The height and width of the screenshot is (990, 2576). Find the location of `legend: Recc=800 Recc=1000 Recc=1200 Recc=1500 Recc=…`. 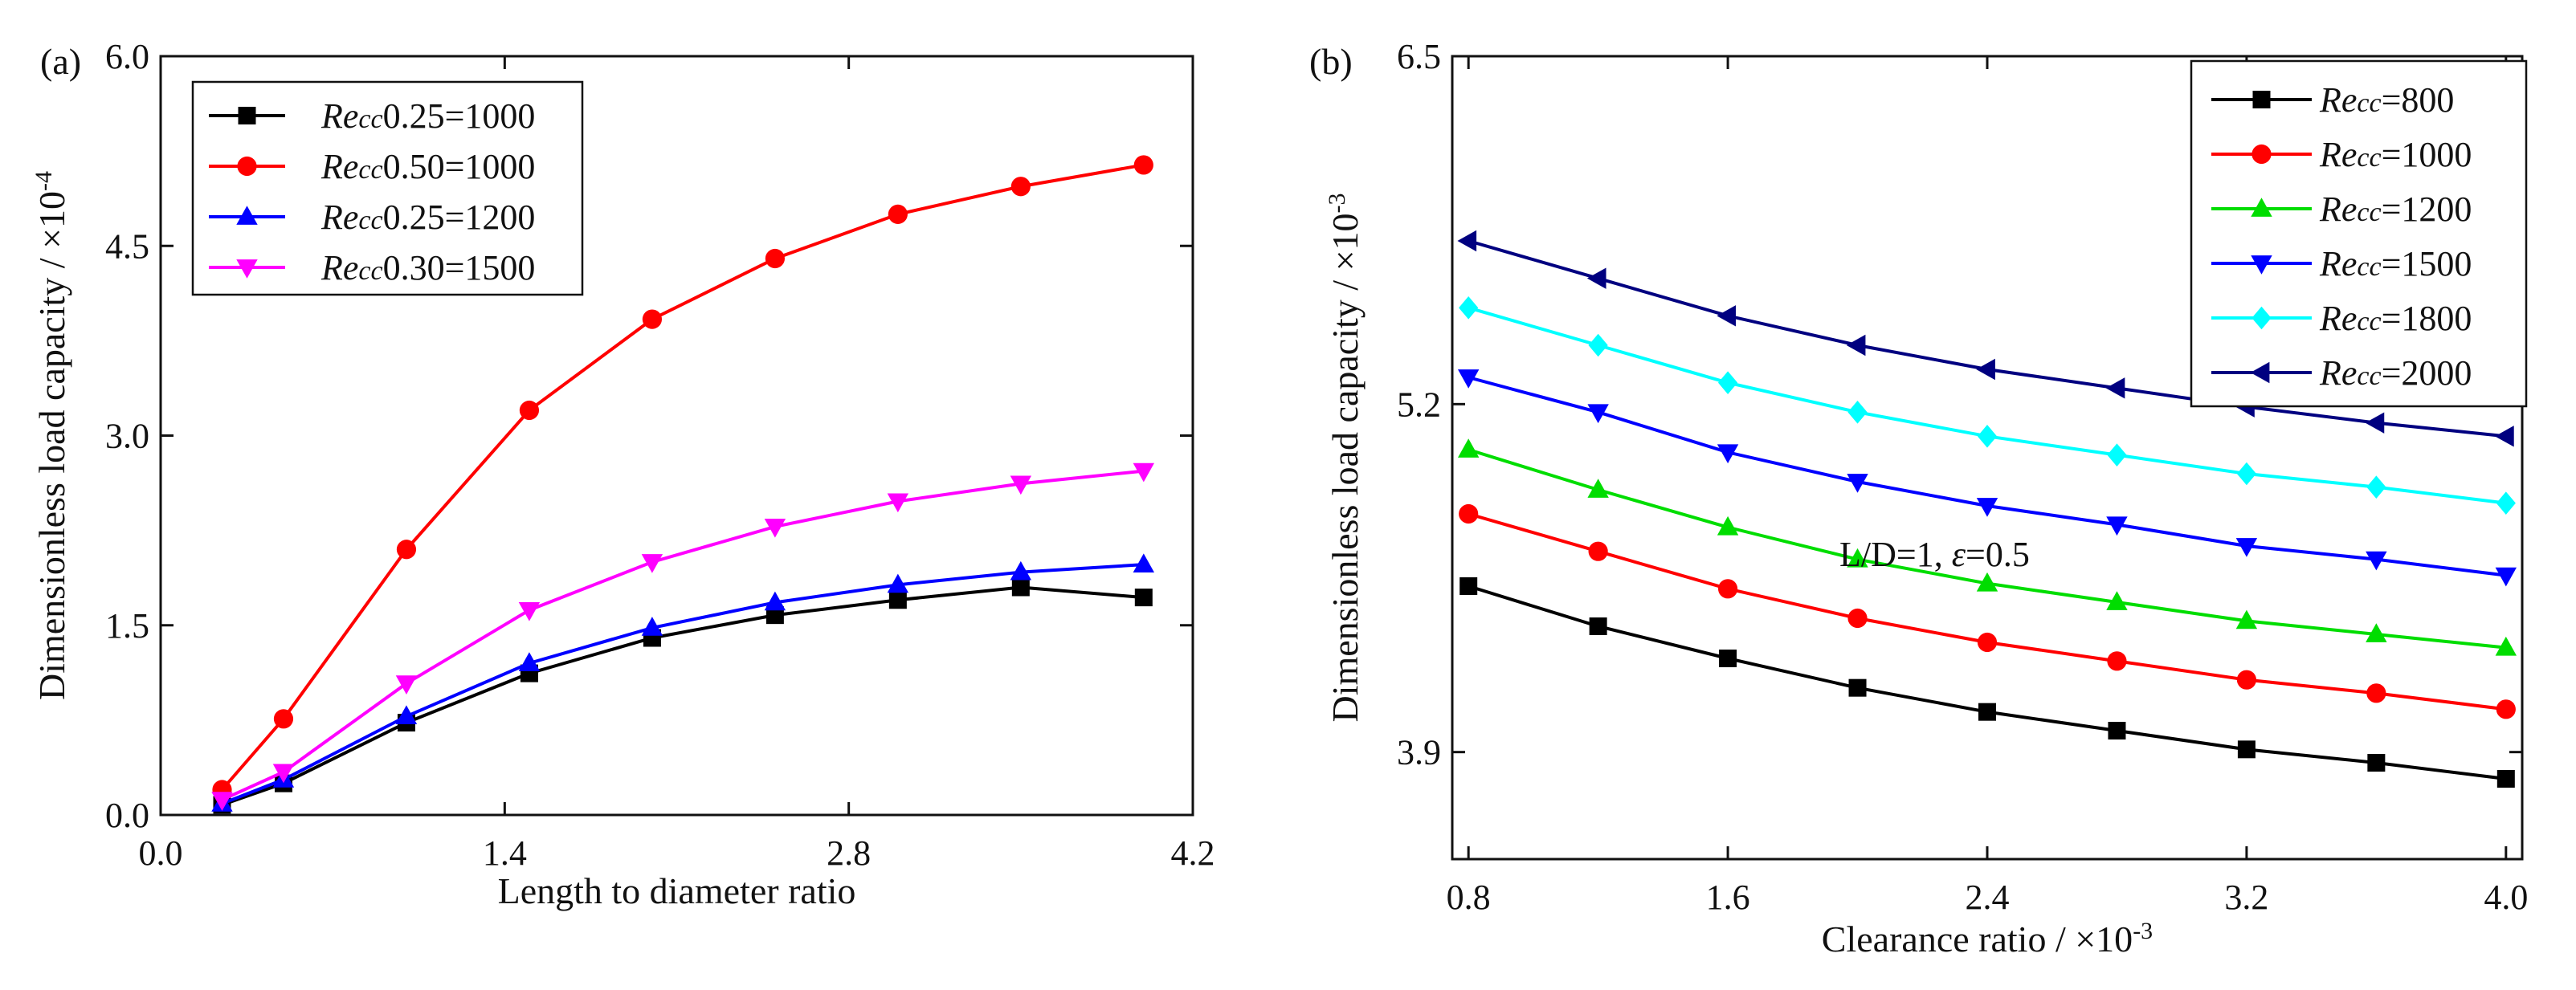

legend: Recc=800 Recc=1000 Recc=1200 Recc=1500 Recc=… is located at coordinates (2359, 233).